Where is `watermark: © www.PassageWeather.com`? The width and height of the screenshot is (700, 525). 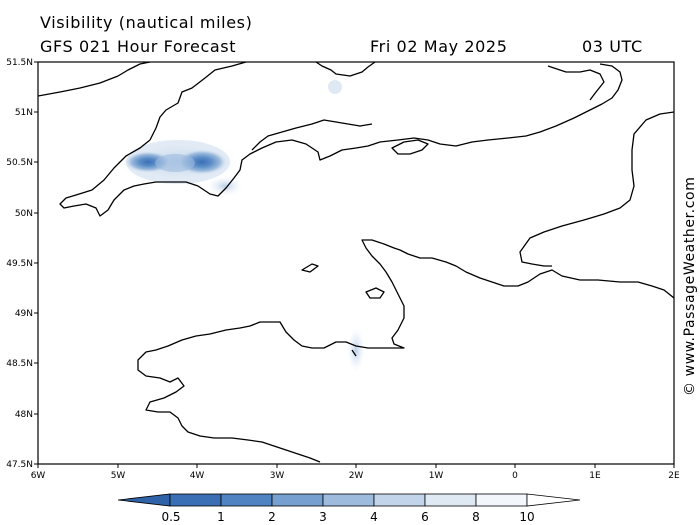
watermark: © www.PassageWeather.com is located at coordinates (690, 286).